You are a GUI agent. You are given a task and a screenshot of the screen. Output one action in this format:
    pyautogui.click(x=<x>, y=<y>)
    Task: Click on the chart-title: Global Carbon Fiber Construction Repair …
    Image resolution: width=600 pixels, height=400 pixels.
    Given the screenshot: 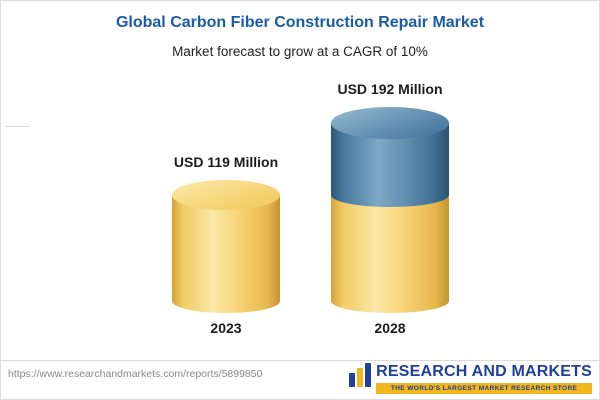 What is the action you would take?
    pyautogui.click(x=300, y=22)
    